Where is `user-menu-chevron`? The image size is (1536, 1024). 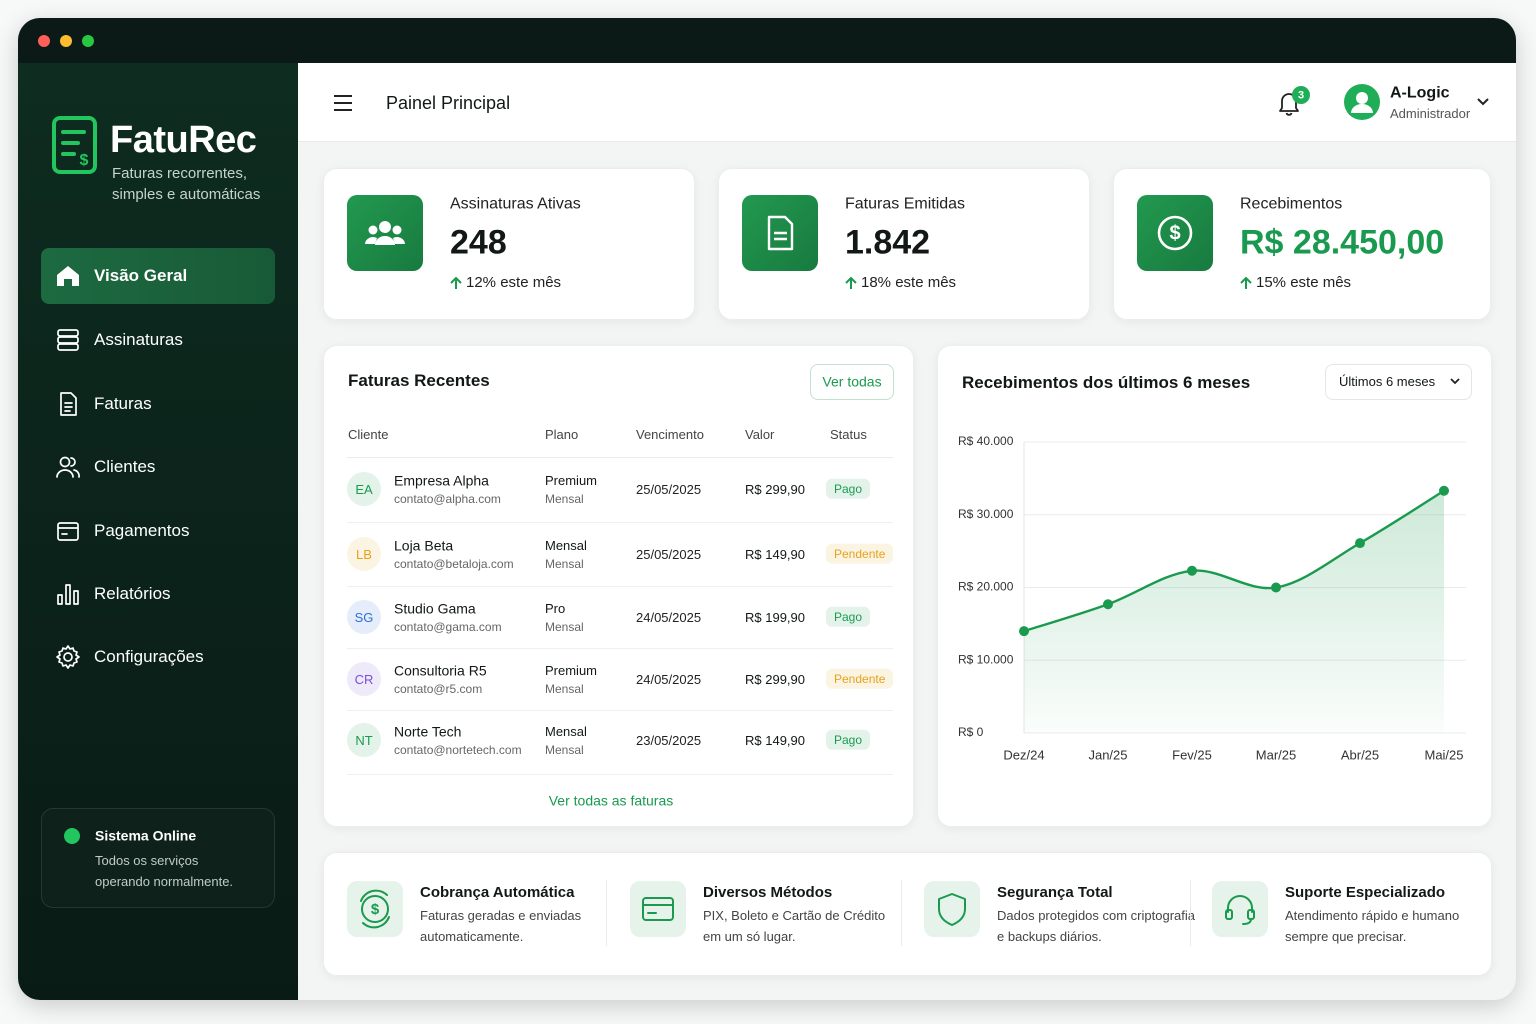 user-menu-chevron is located at coordinates (1483, 102).